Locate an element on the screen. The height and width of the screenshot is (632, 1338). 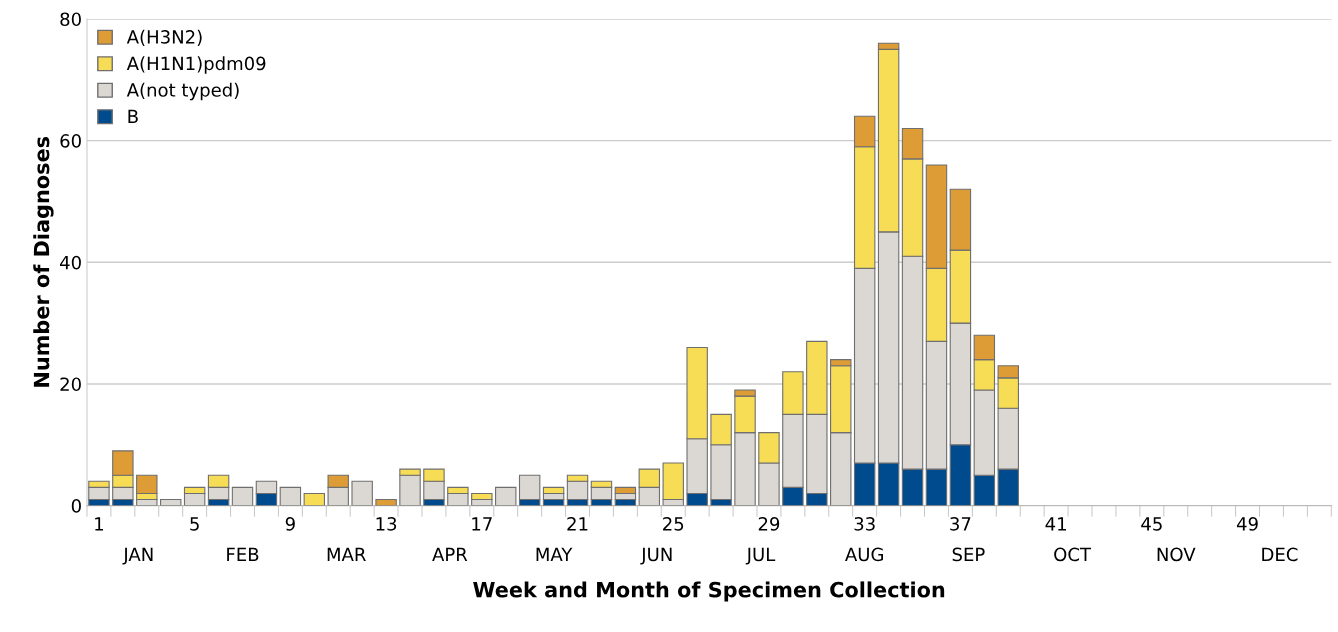
text: OCT is located at coordinates (1073, 554).